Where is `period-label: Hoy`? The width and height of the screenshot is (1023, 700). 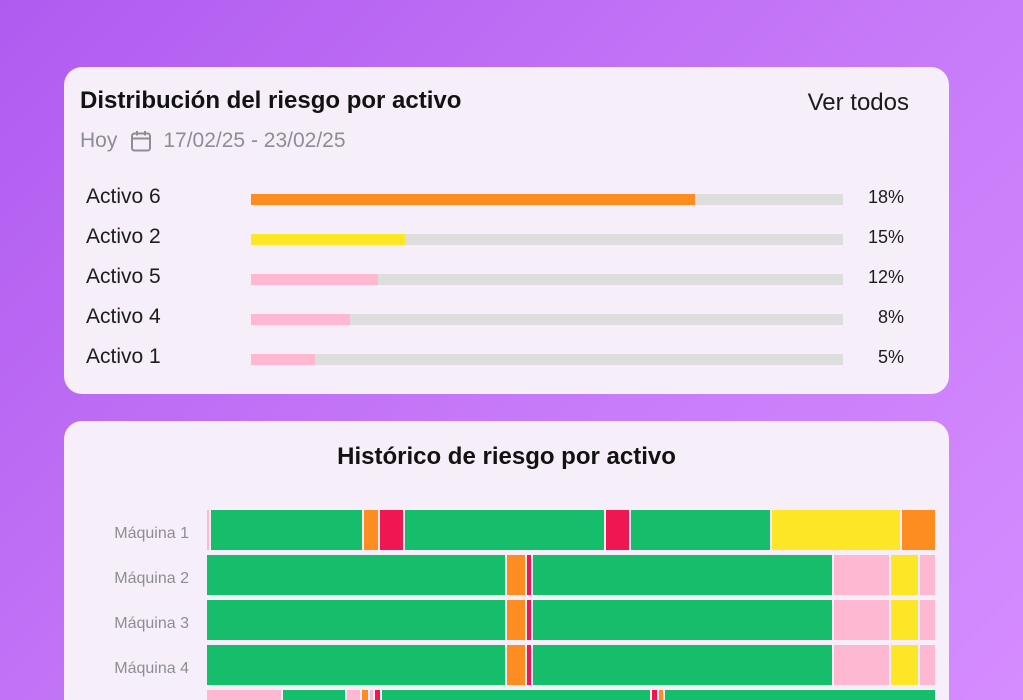 period-label: Hoy is located at coordinates (99, 140).